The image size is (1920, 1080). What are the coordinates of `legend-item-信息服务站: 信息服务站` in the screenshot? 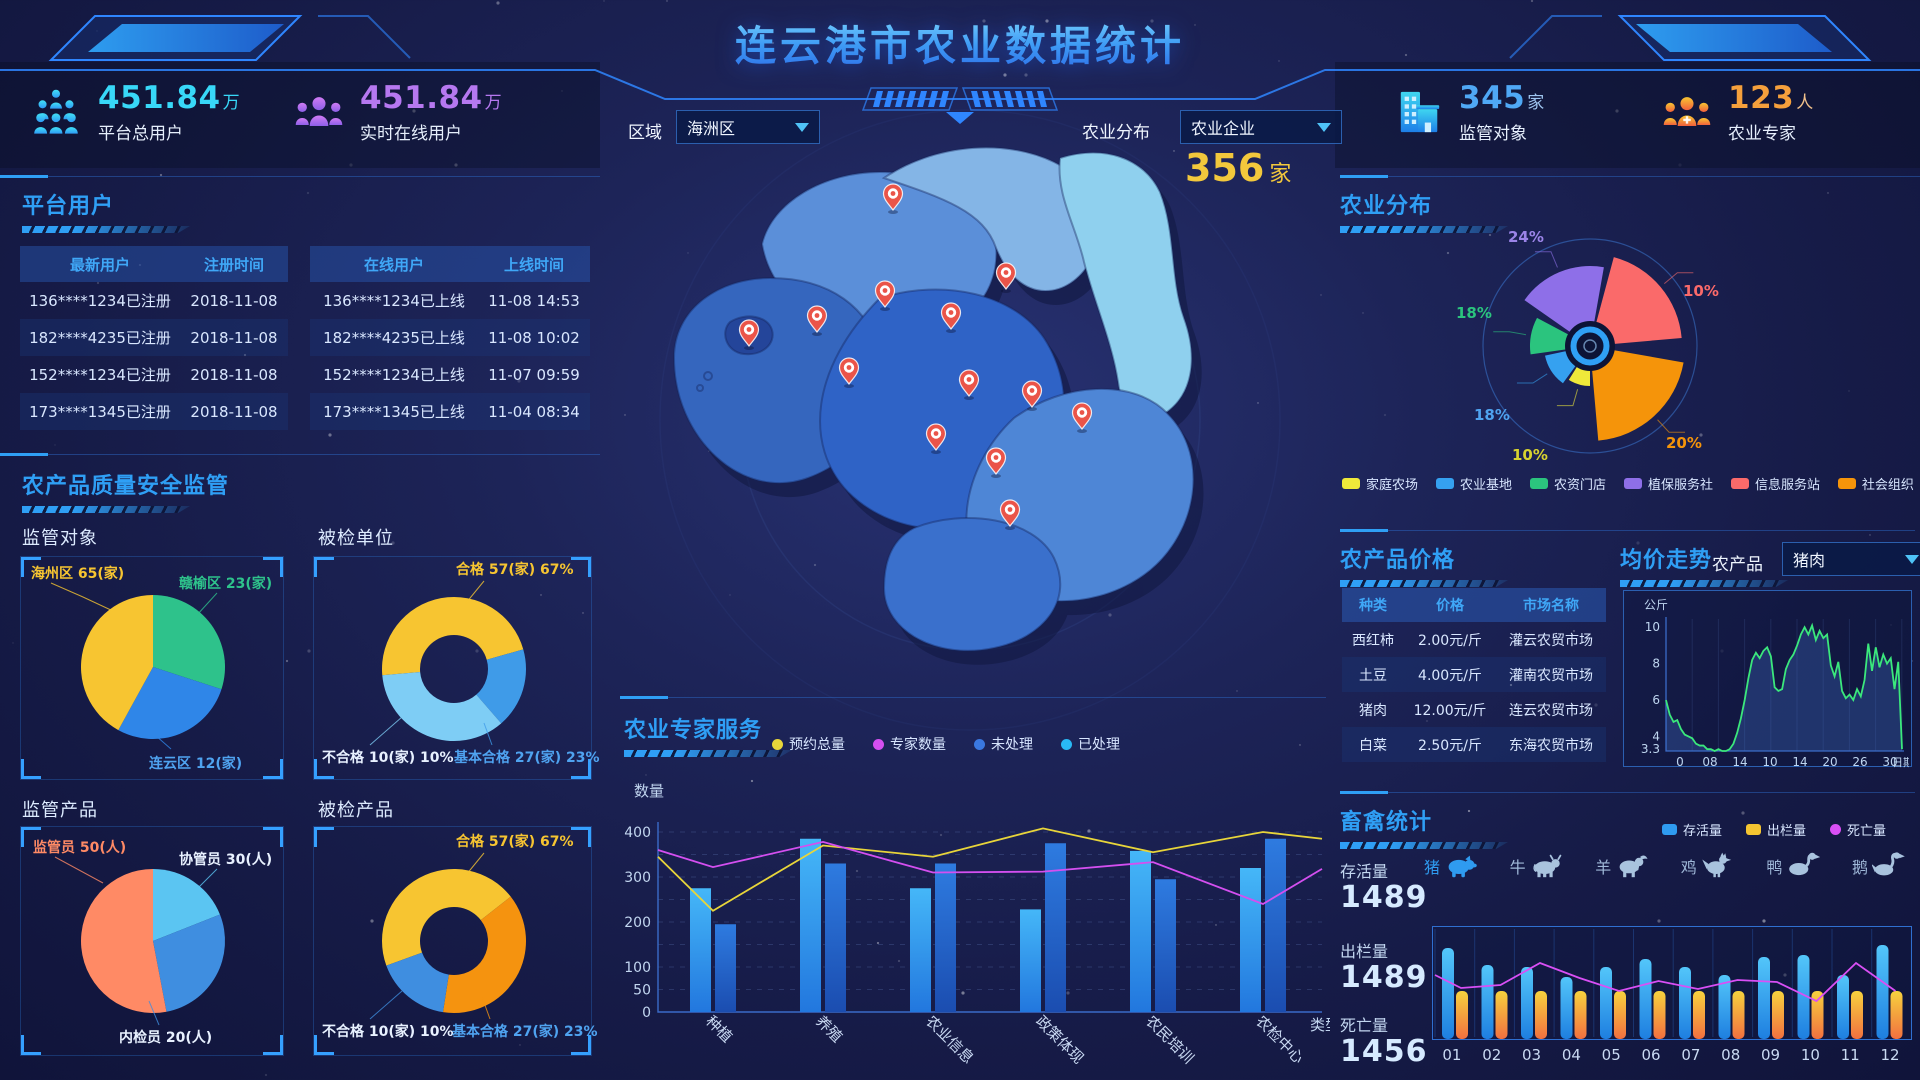 It's located at (1775, 483).